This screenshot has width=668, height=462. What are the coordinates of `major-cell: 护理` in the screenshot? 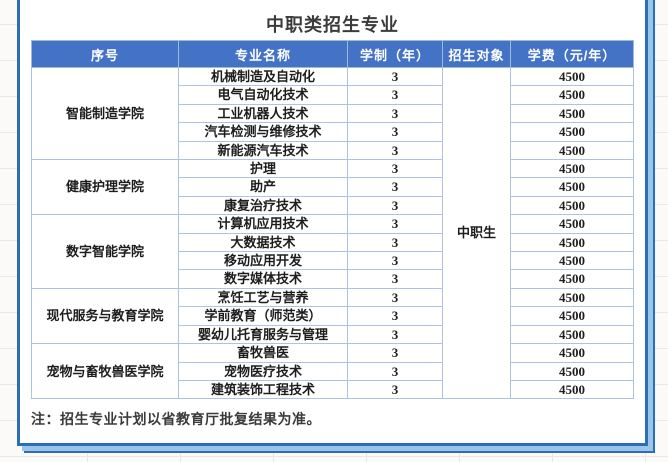 It's located at (263, 169).